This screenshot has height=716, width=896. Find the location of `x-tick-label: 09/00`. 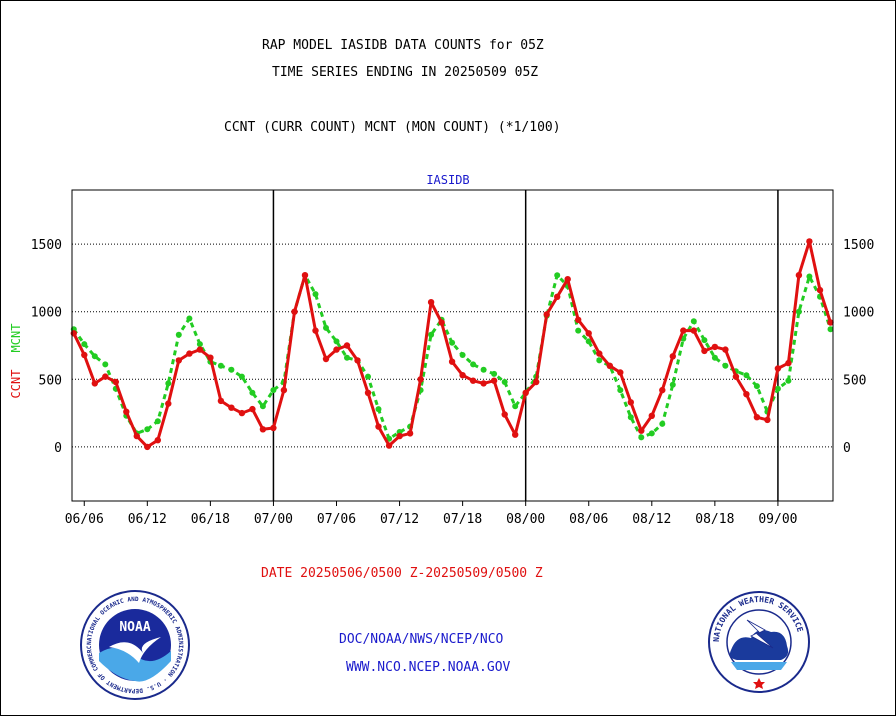

x-tick-label: 09/00 is located at coordinates (777, 519).